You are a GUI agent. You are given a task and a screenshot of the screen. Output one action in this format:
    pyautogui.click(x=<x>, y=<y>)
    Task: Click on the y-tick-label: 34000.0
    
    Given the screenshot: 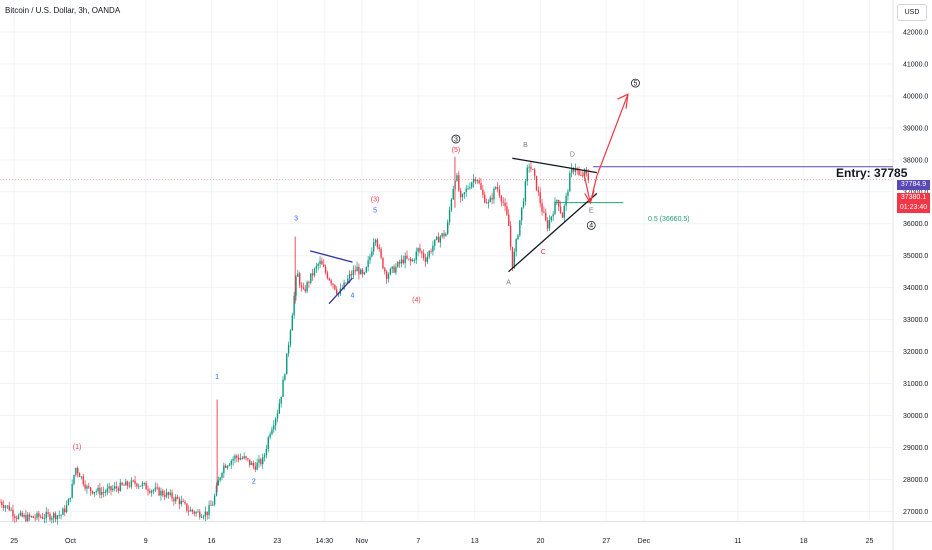 What is the action you would take?
    pyautogui.click(x=915, y=288)
    